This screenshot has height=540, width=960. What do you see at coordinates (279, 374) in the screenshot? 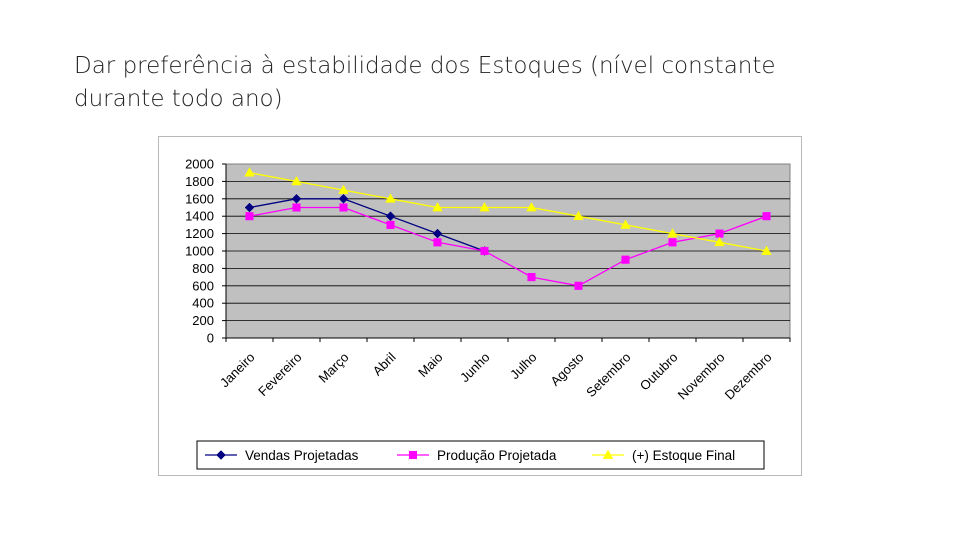
I see `x-tick-label: Fevereiro` at bounding box center [279, 374].